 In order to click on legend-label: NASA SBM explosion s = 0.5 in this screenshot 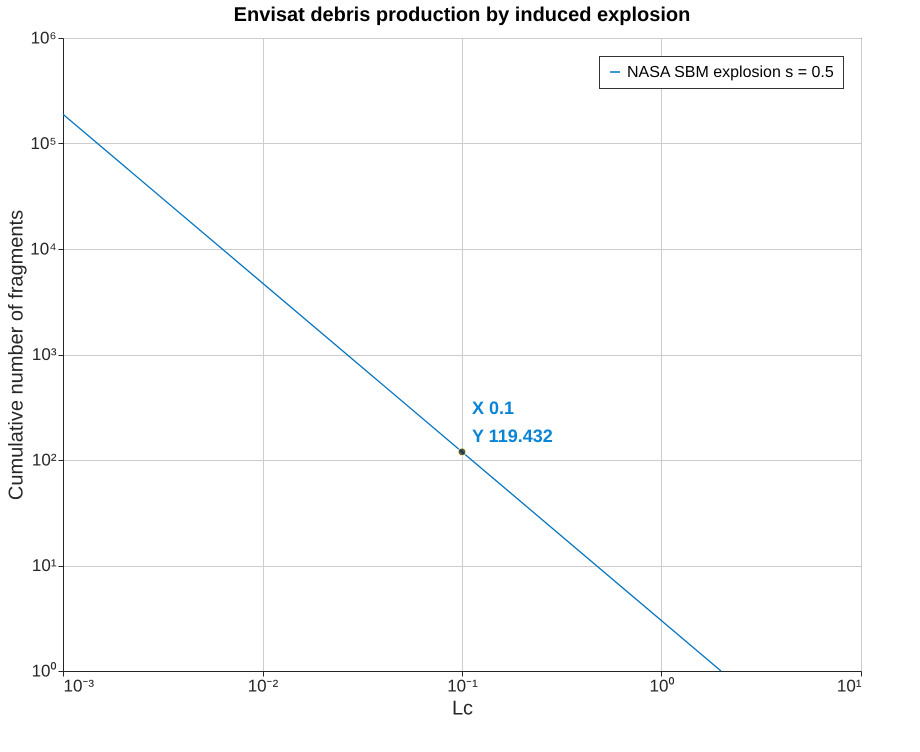, I will do `click(730, 72)`.